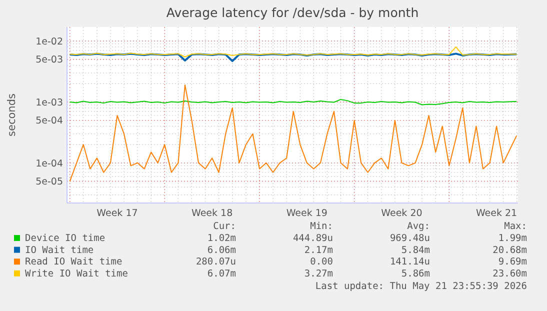 The height and width of the screenshot is (311, 547). What do you see at coordinates (117, 213) in the screenshot?
I see `x-tick-label: Week 17` at bounding box center [117, 213].